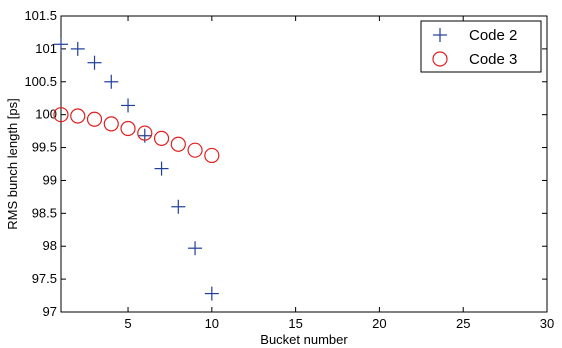 Image resolution: width=562 pixels, height=348 pixels. What do you see at coordinates (304, 339) in the screenshot?
I see `x-axis-label: Bucket number` at bounding box center [304, 339].